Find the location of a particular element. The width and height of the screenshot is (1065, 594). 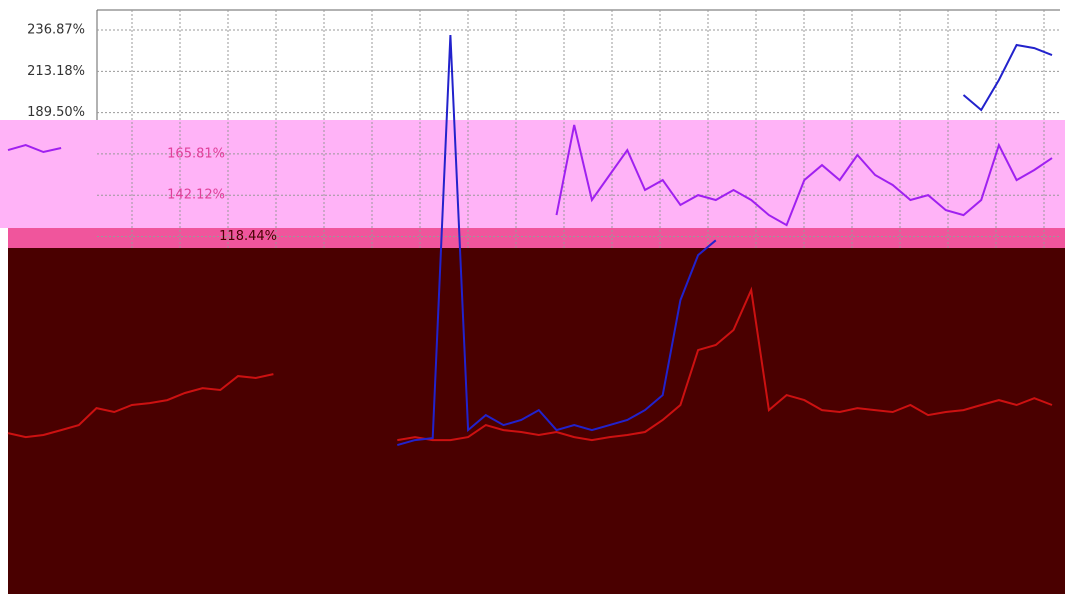

glitch-strip is located at coordinates (536, 238).